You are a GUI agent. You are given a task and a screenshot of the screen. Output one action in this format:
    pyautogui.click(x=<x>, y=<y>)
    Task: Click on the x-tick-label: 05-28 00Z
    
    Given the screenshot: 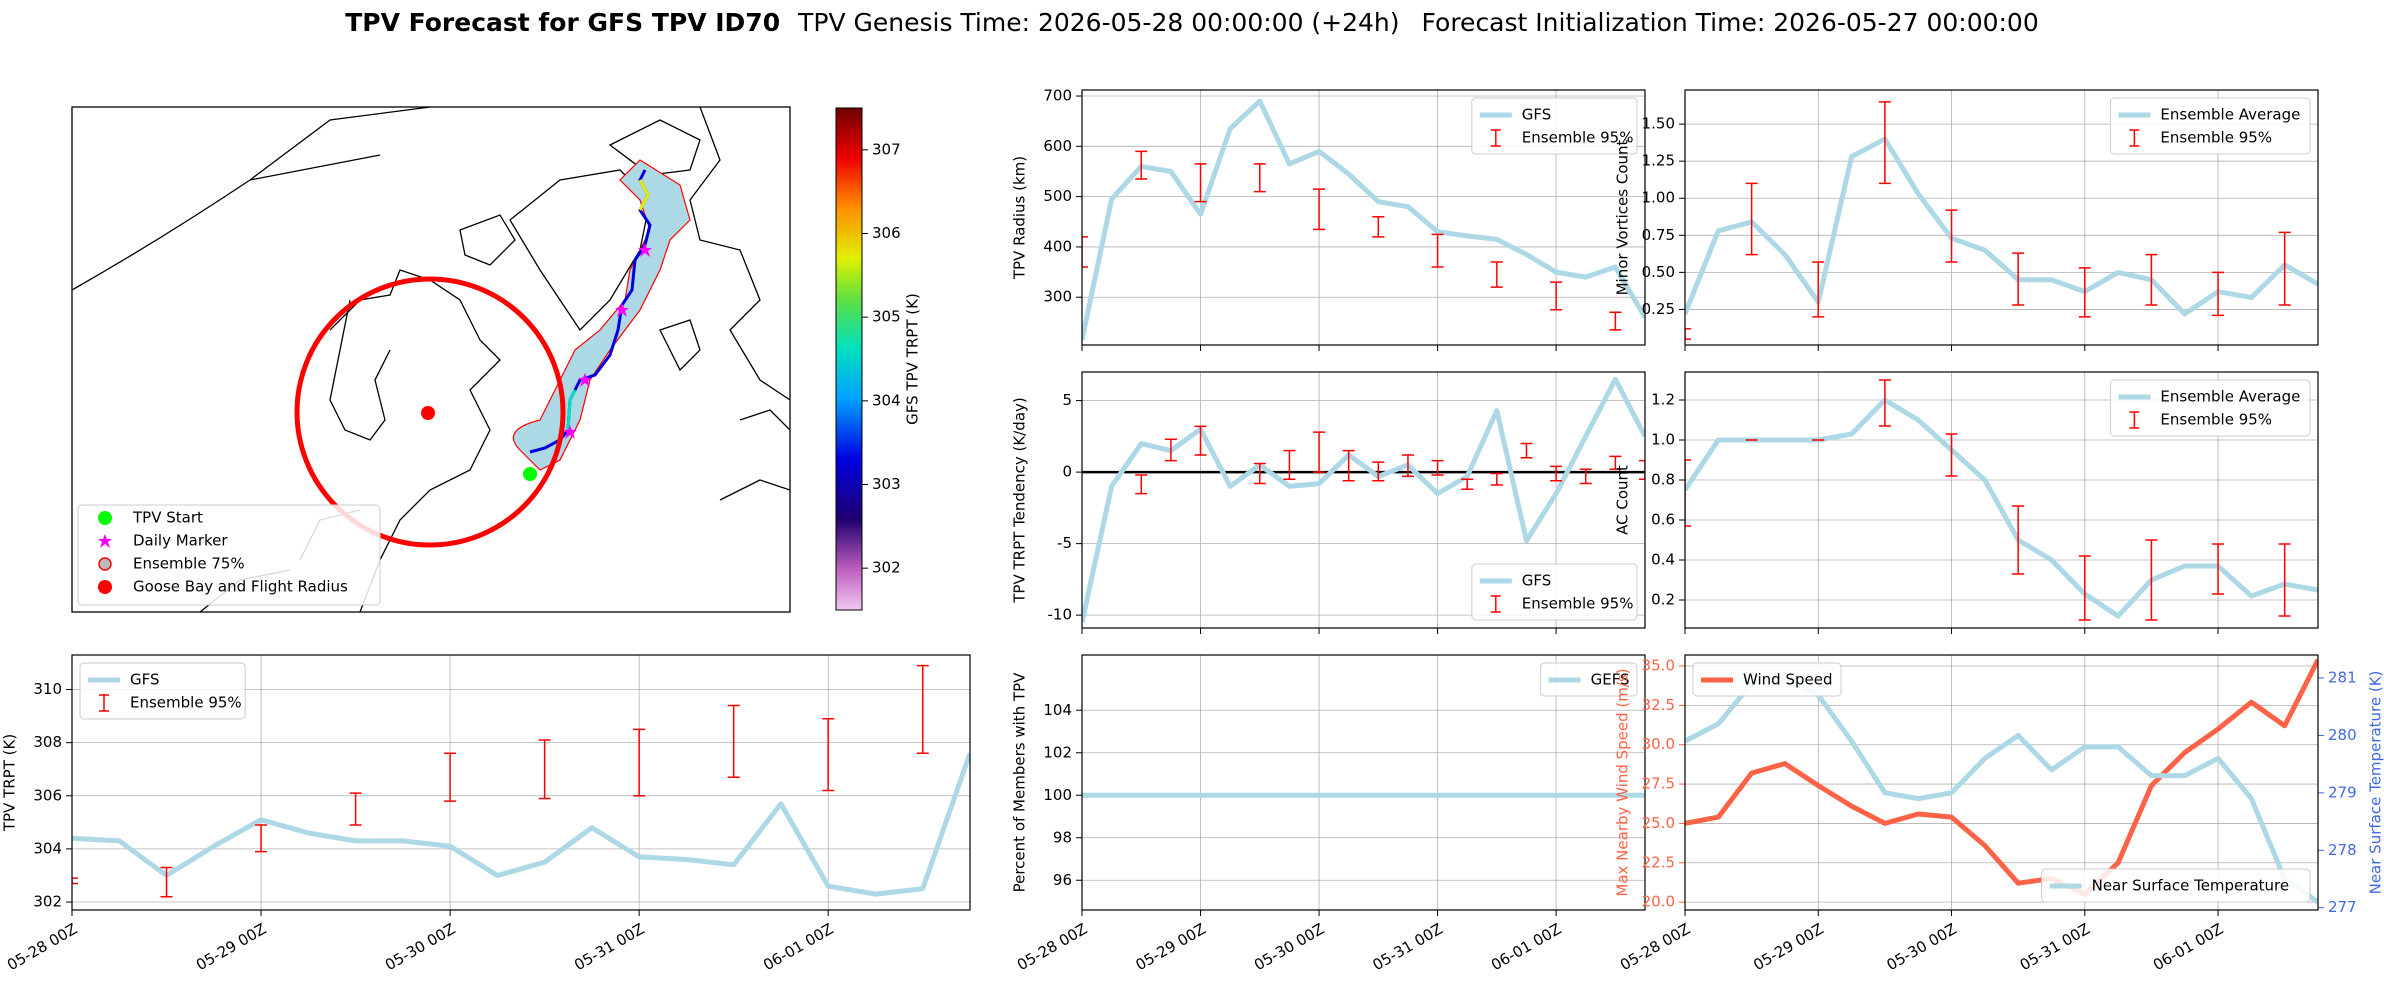 What is the action you would take?
    pyautogui.click(x=1052, y=947)
    